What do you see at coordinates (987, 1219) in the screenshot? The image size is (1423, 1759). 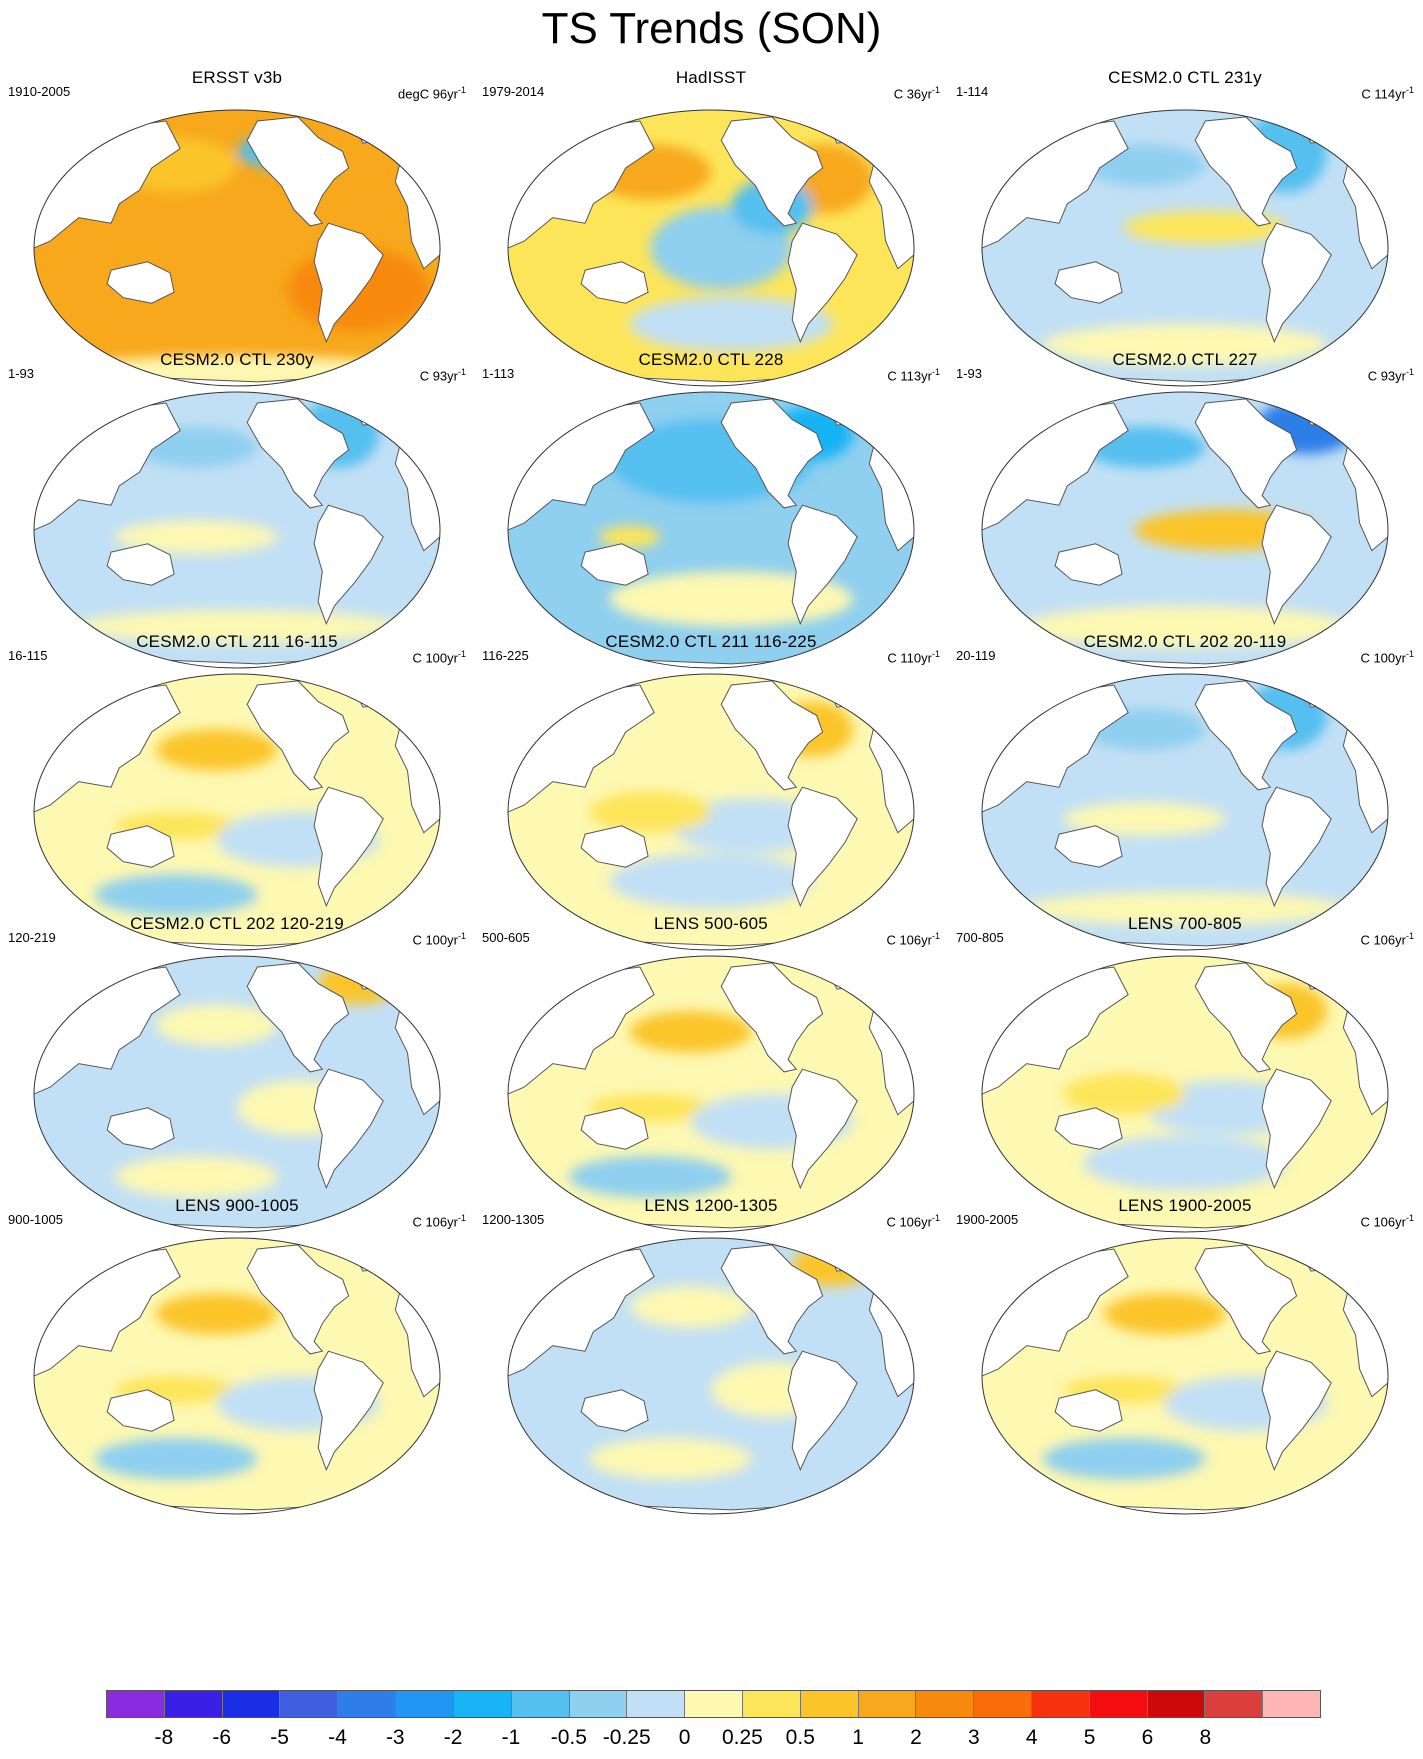 I see `panel-year-range: 1900-2005` at bounding box center [987, 1219].